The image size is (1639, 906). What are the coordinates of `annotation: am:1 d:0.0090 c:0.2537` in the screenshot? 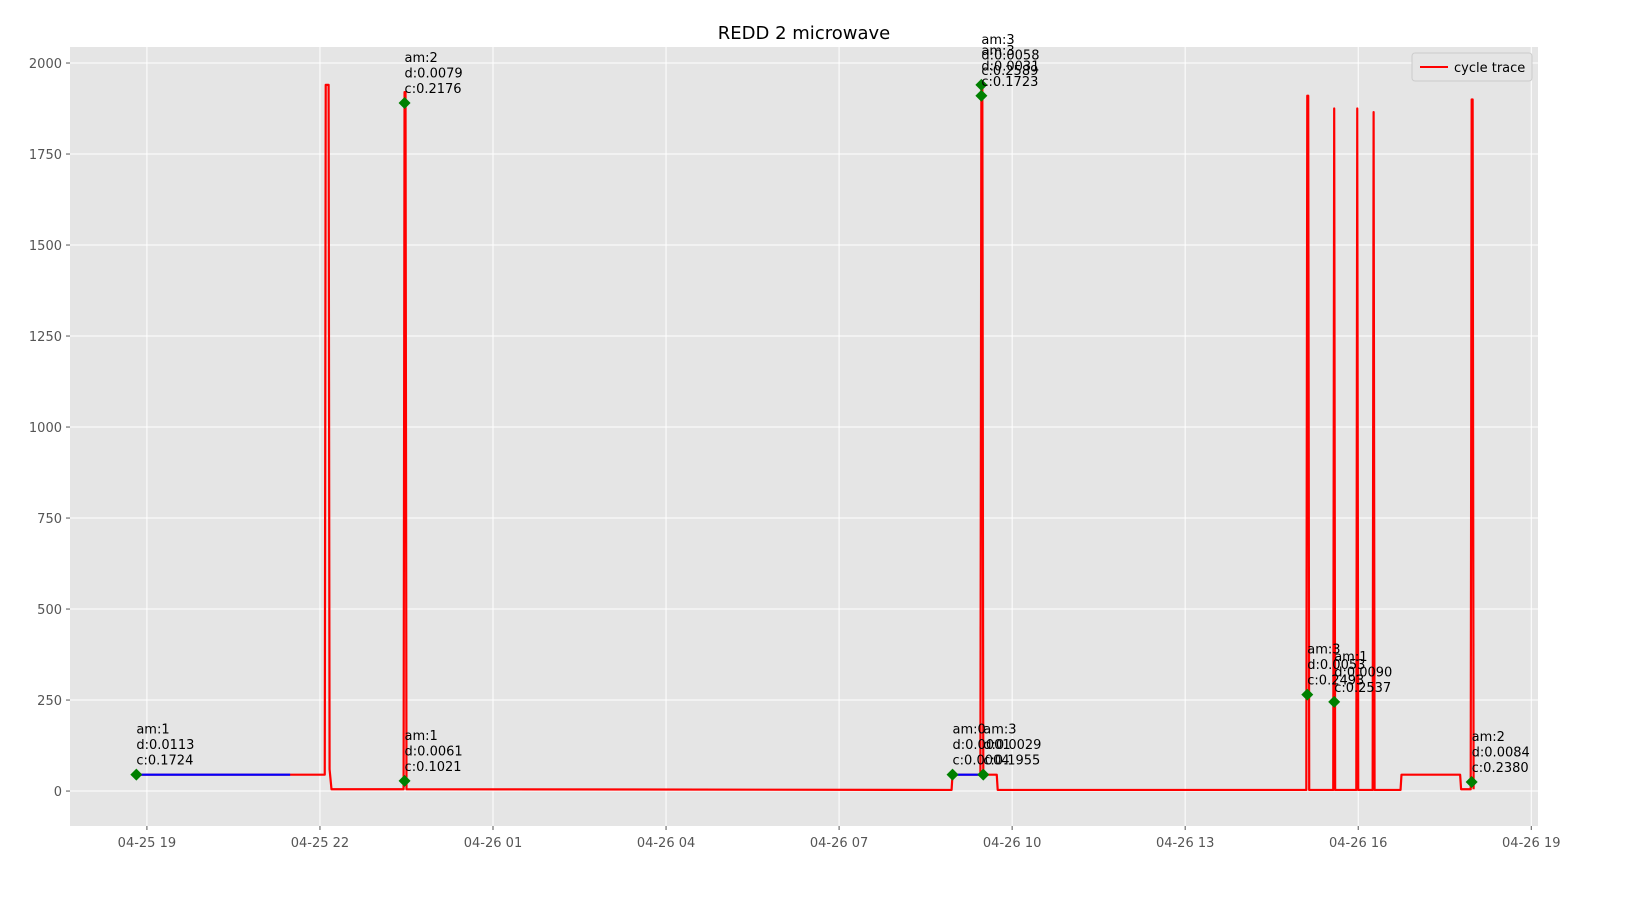 It's located at (1363, 673).